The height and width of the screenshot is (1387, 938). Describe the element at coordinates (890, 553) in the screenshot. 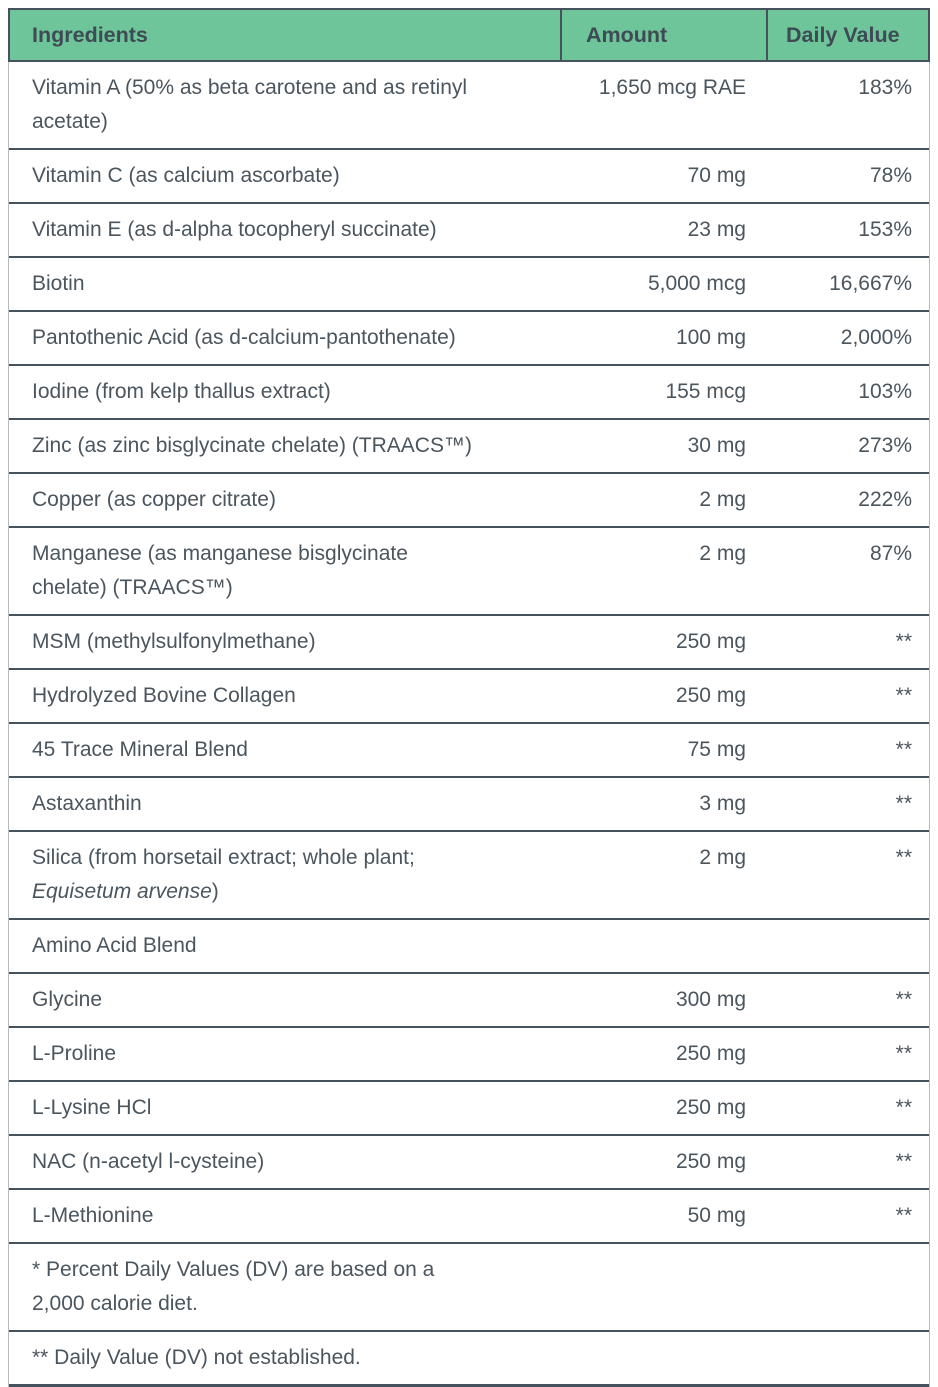

I see `daily-value-cell: 87%` at that location.